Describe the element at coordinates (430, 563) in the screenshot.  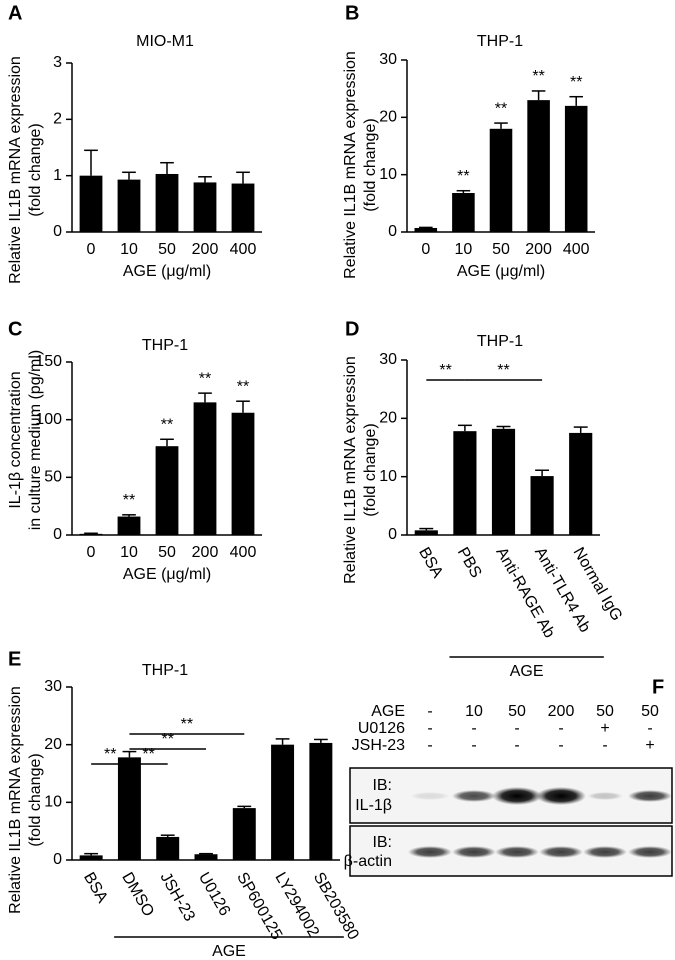
I see `x-tick-label: BSA` at that location.